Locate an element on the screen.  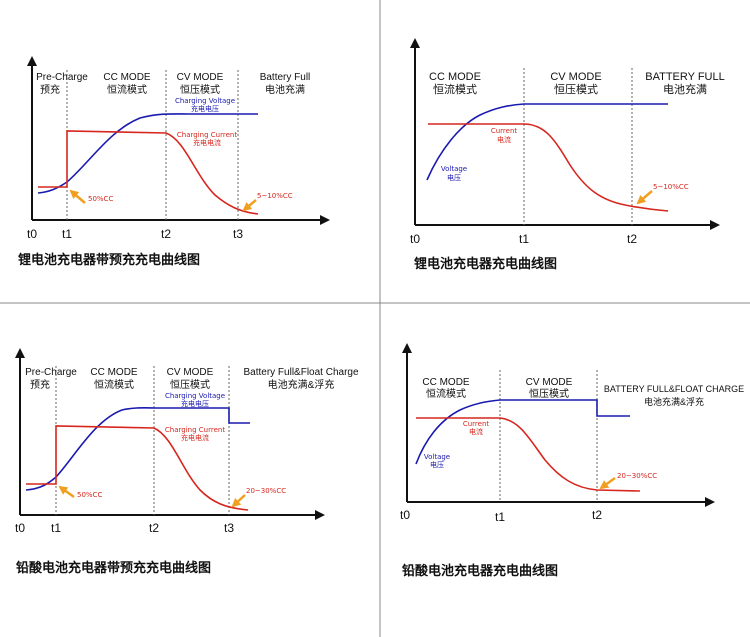
stage-label-en: BATTERY FULL&FLOAT CHARGE is located at coordinates (674, 389).